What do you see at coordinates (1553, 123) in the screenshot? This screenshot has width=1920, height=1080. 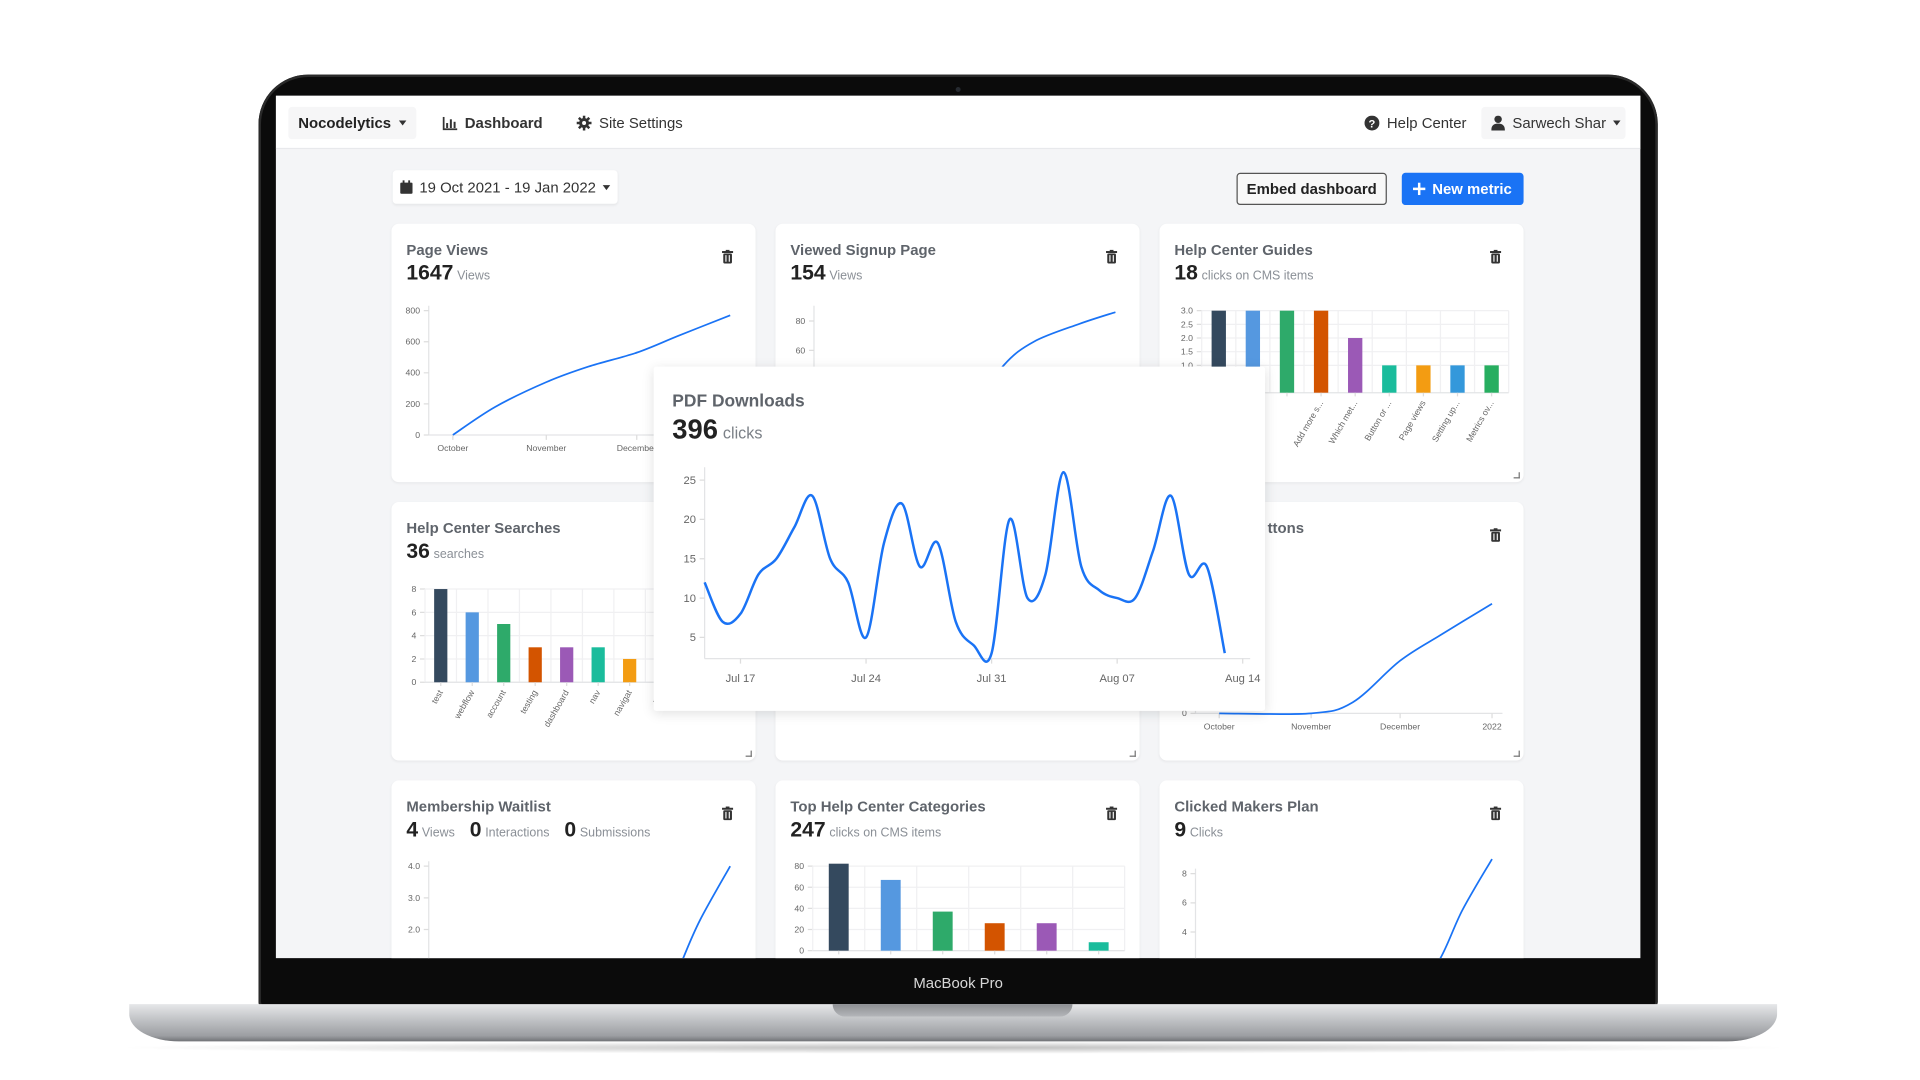 I see `user-menu: Sarwech Shar` at bounding box center [1553, 123].